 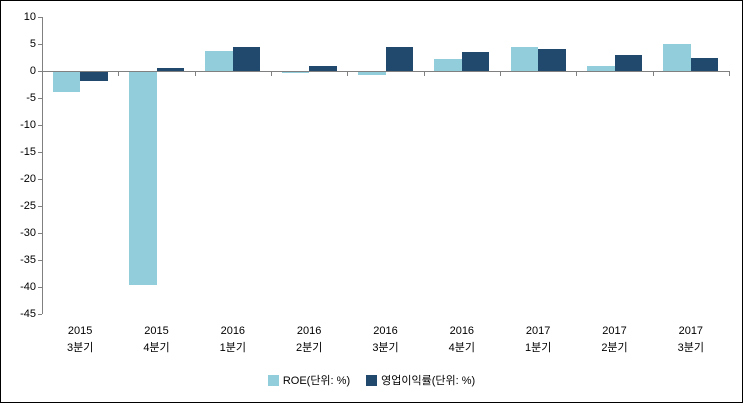 I want to click on y-tick-label: -45, so click(x=28, y=314).